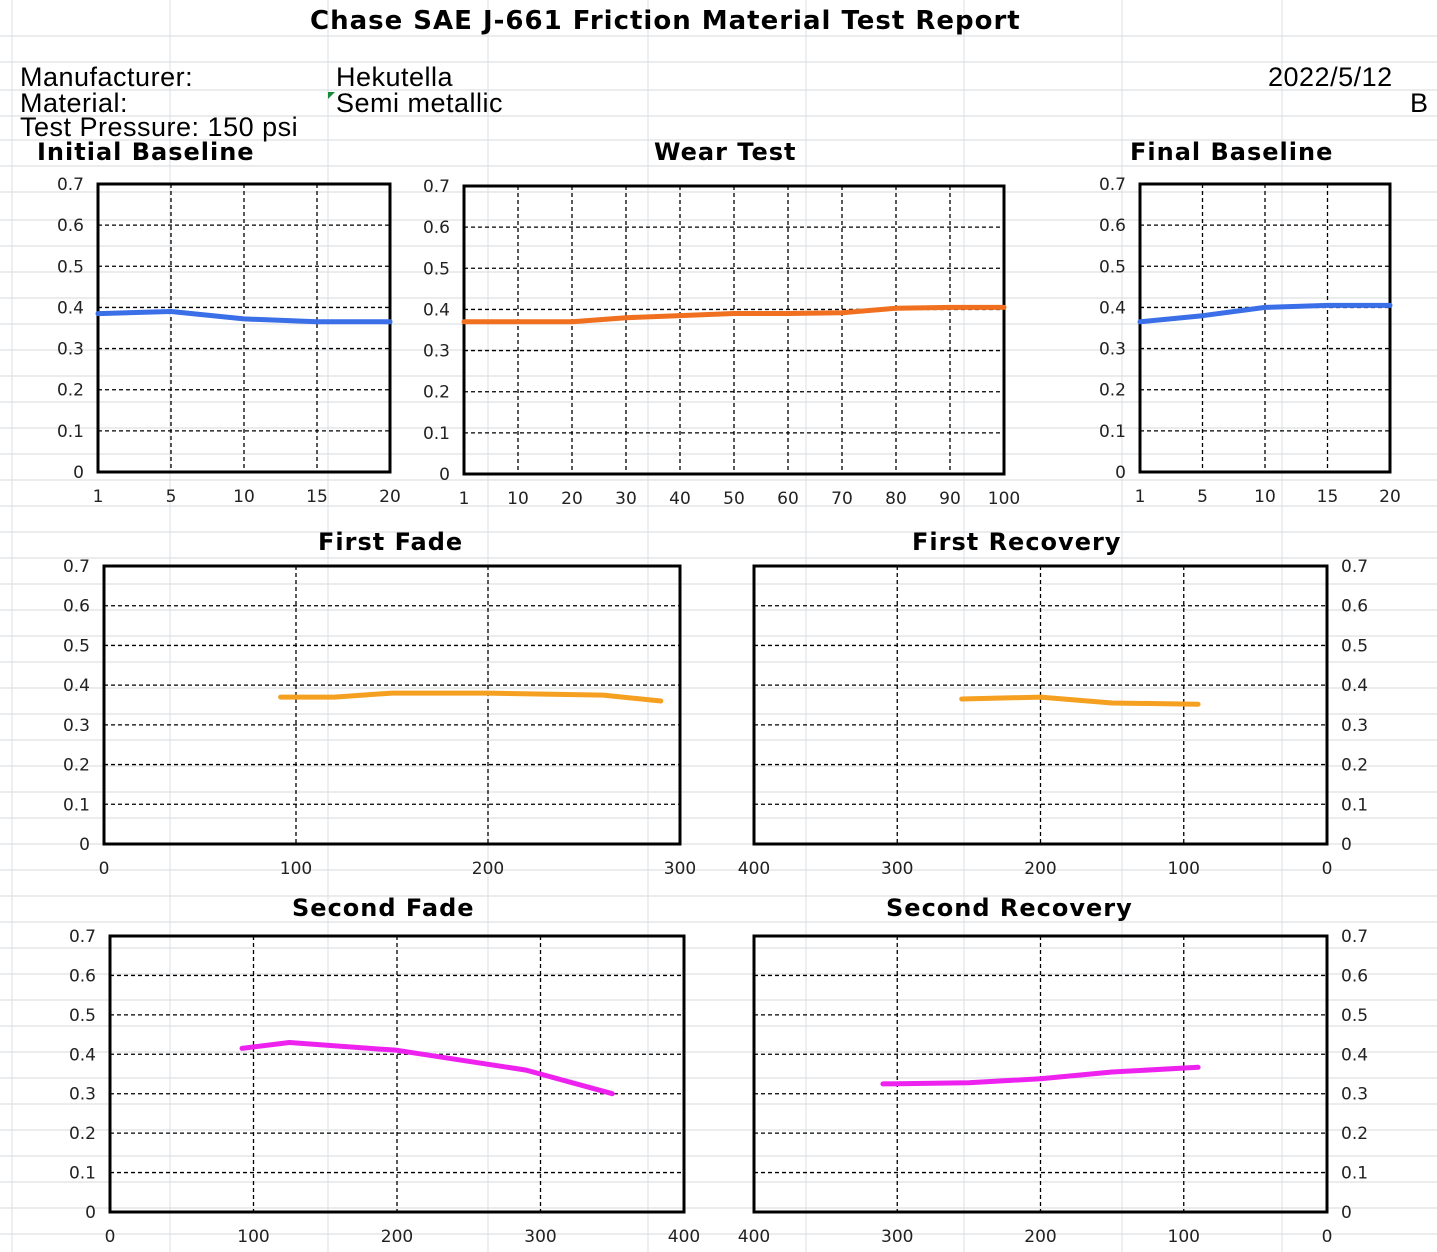 This screenshot has width=1437, height=1252. I want to click on first-fade-chart: 0 0.1 0.2 0.3 0.4 0.5 0.6 0.7 0 100 200 300, so click(379, 718).